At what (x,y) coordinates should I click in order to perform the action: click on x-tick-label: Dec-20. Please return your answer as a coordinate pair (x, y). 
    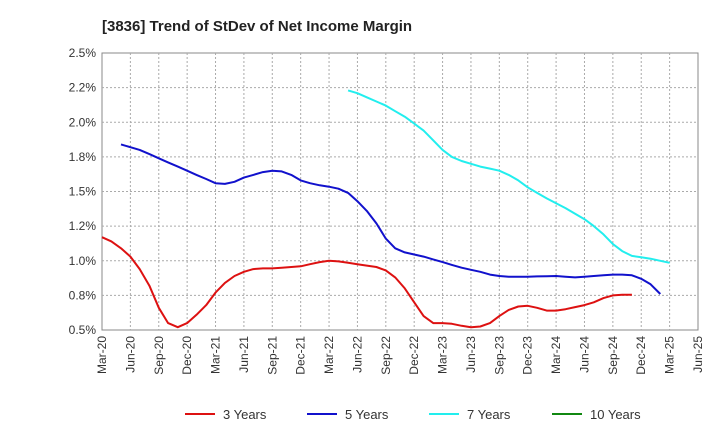
    Looking at the image, I should click on (187, 355).